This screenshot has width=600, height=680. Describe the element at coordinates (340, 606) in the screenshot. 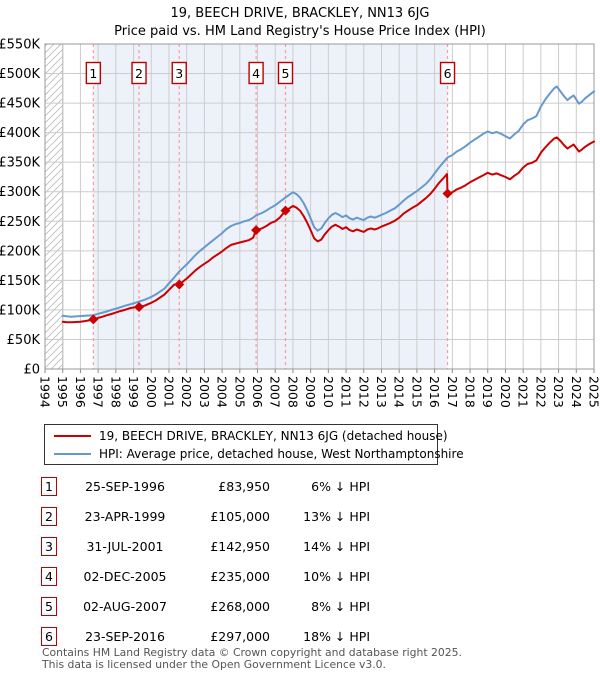

I see `sale-vs-hpi: 8% ↓ HPI` at that location.